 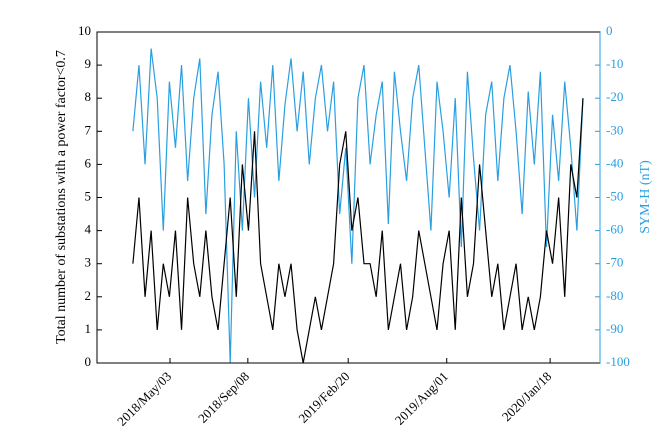 I want to click on y-tick-label: 2, so click(x=88, y=295).